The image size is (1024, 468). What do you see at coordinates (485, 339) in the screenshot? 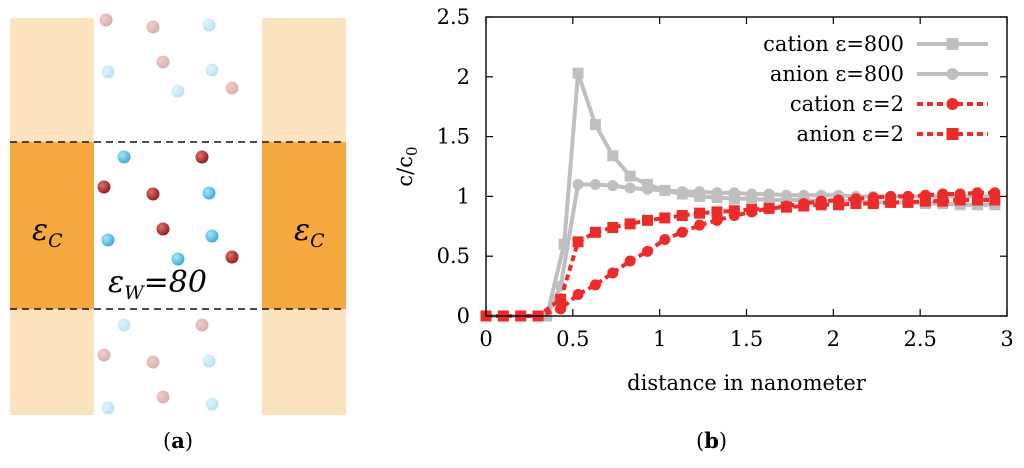
I see `x-tick-label: 0` at bounding box center [485, 339].